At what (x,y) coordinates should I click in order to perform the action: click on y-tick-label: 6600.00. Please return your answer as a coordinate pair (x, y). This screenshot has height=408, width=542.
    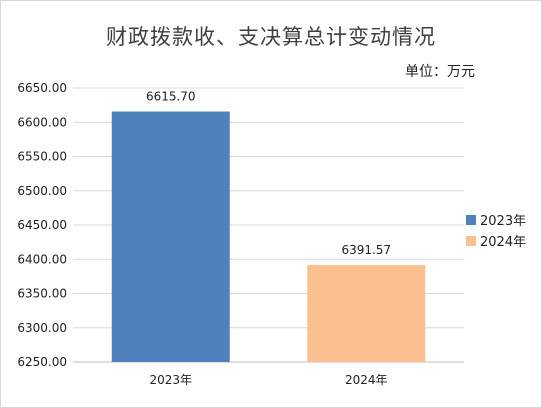
    Looking at the image, I should click on (42, 122).